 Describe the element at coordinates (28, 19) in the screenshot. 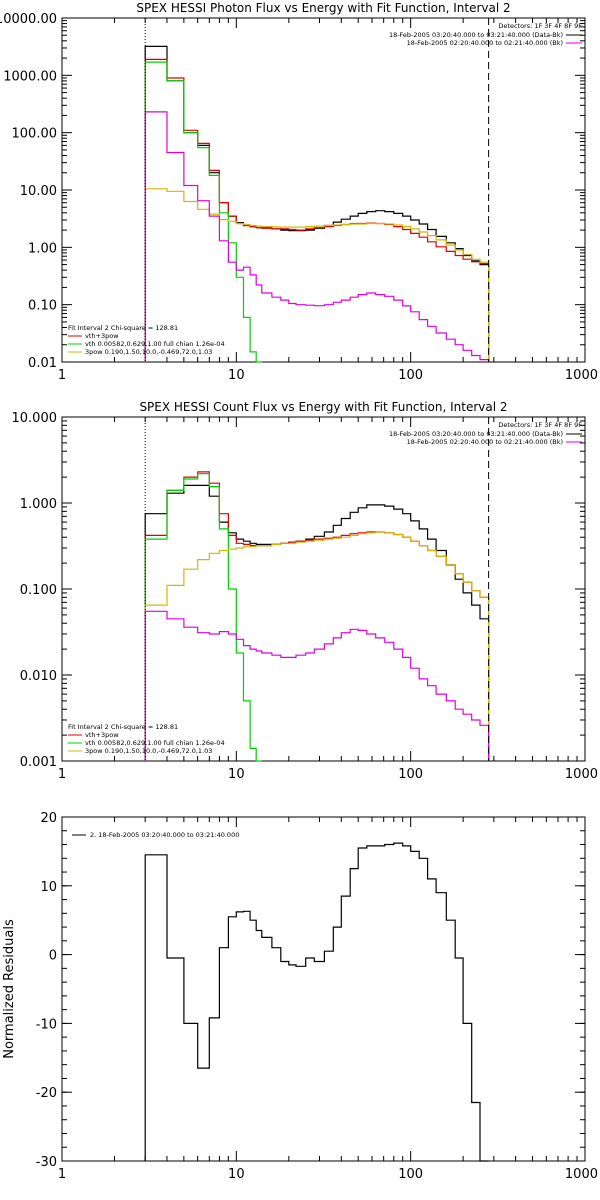

I see `y-tick-label: 10000.00` at that location.